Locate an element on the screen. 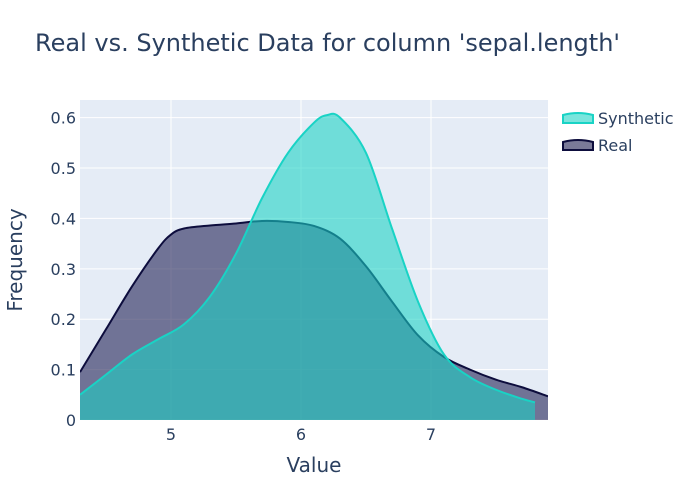 The width and height of the screenshot is (700, 500). legend-label-real: Real is located at coordinates (615, 145).